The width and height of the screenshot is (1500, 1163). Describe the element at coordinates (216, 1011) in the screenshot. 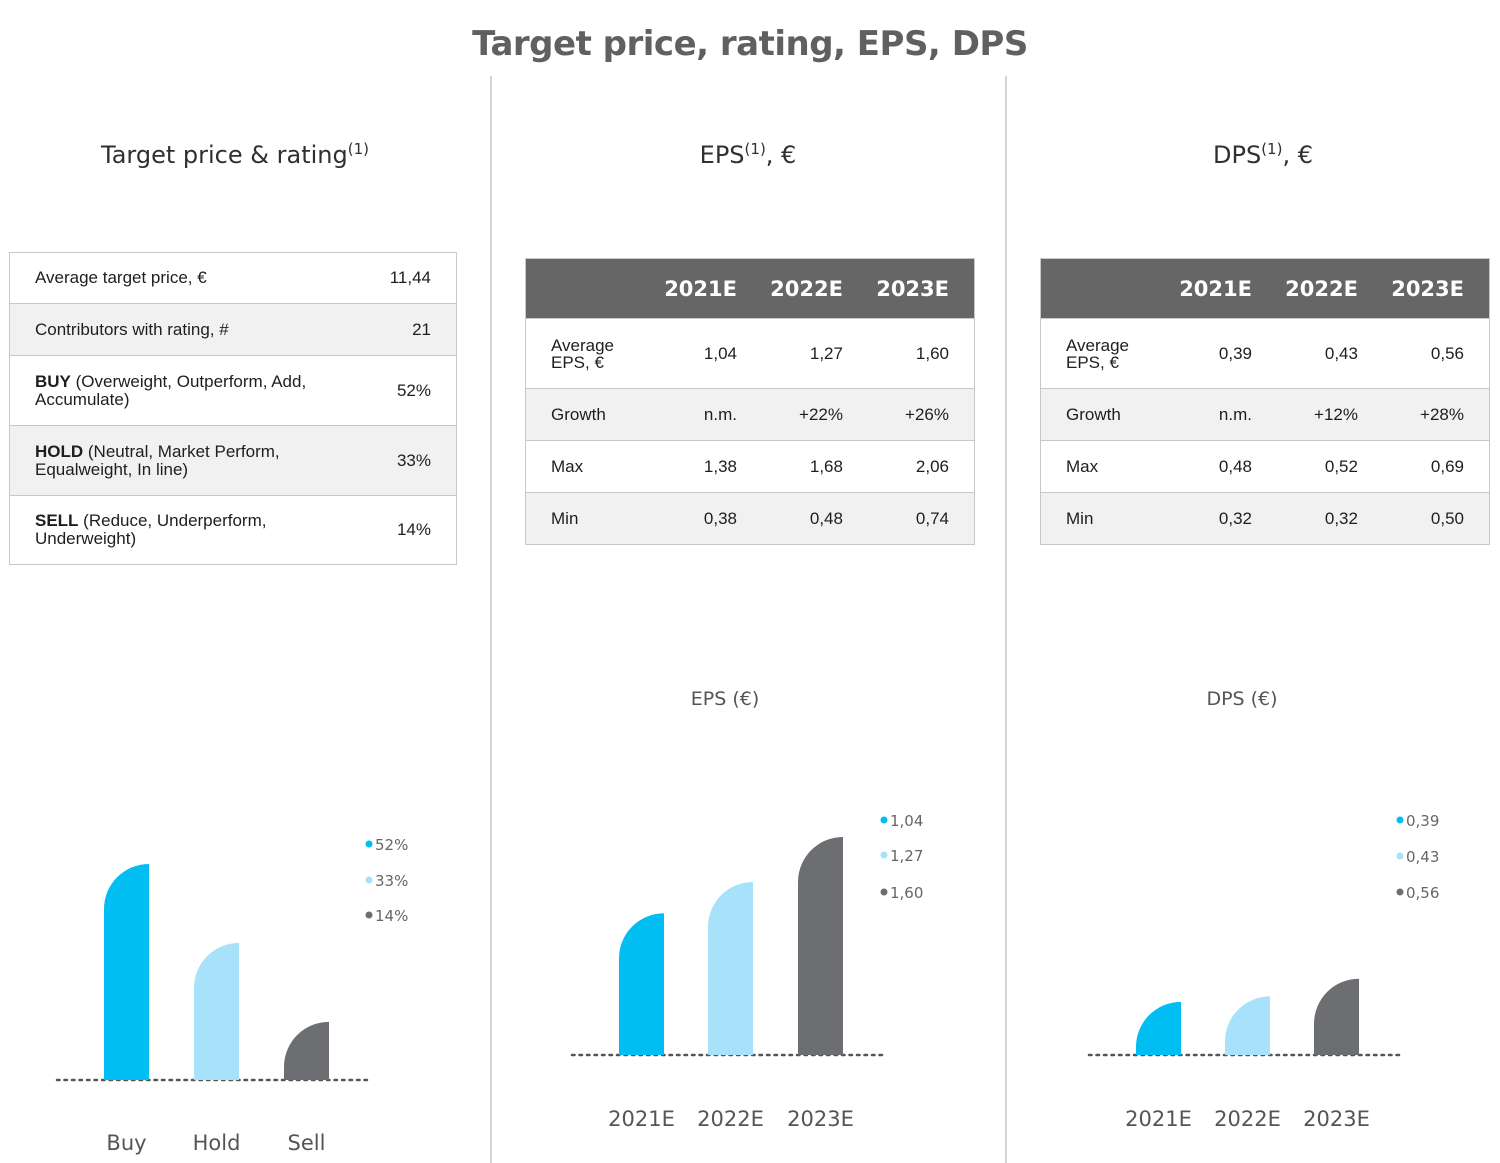

I see `bar-hold` at that location.